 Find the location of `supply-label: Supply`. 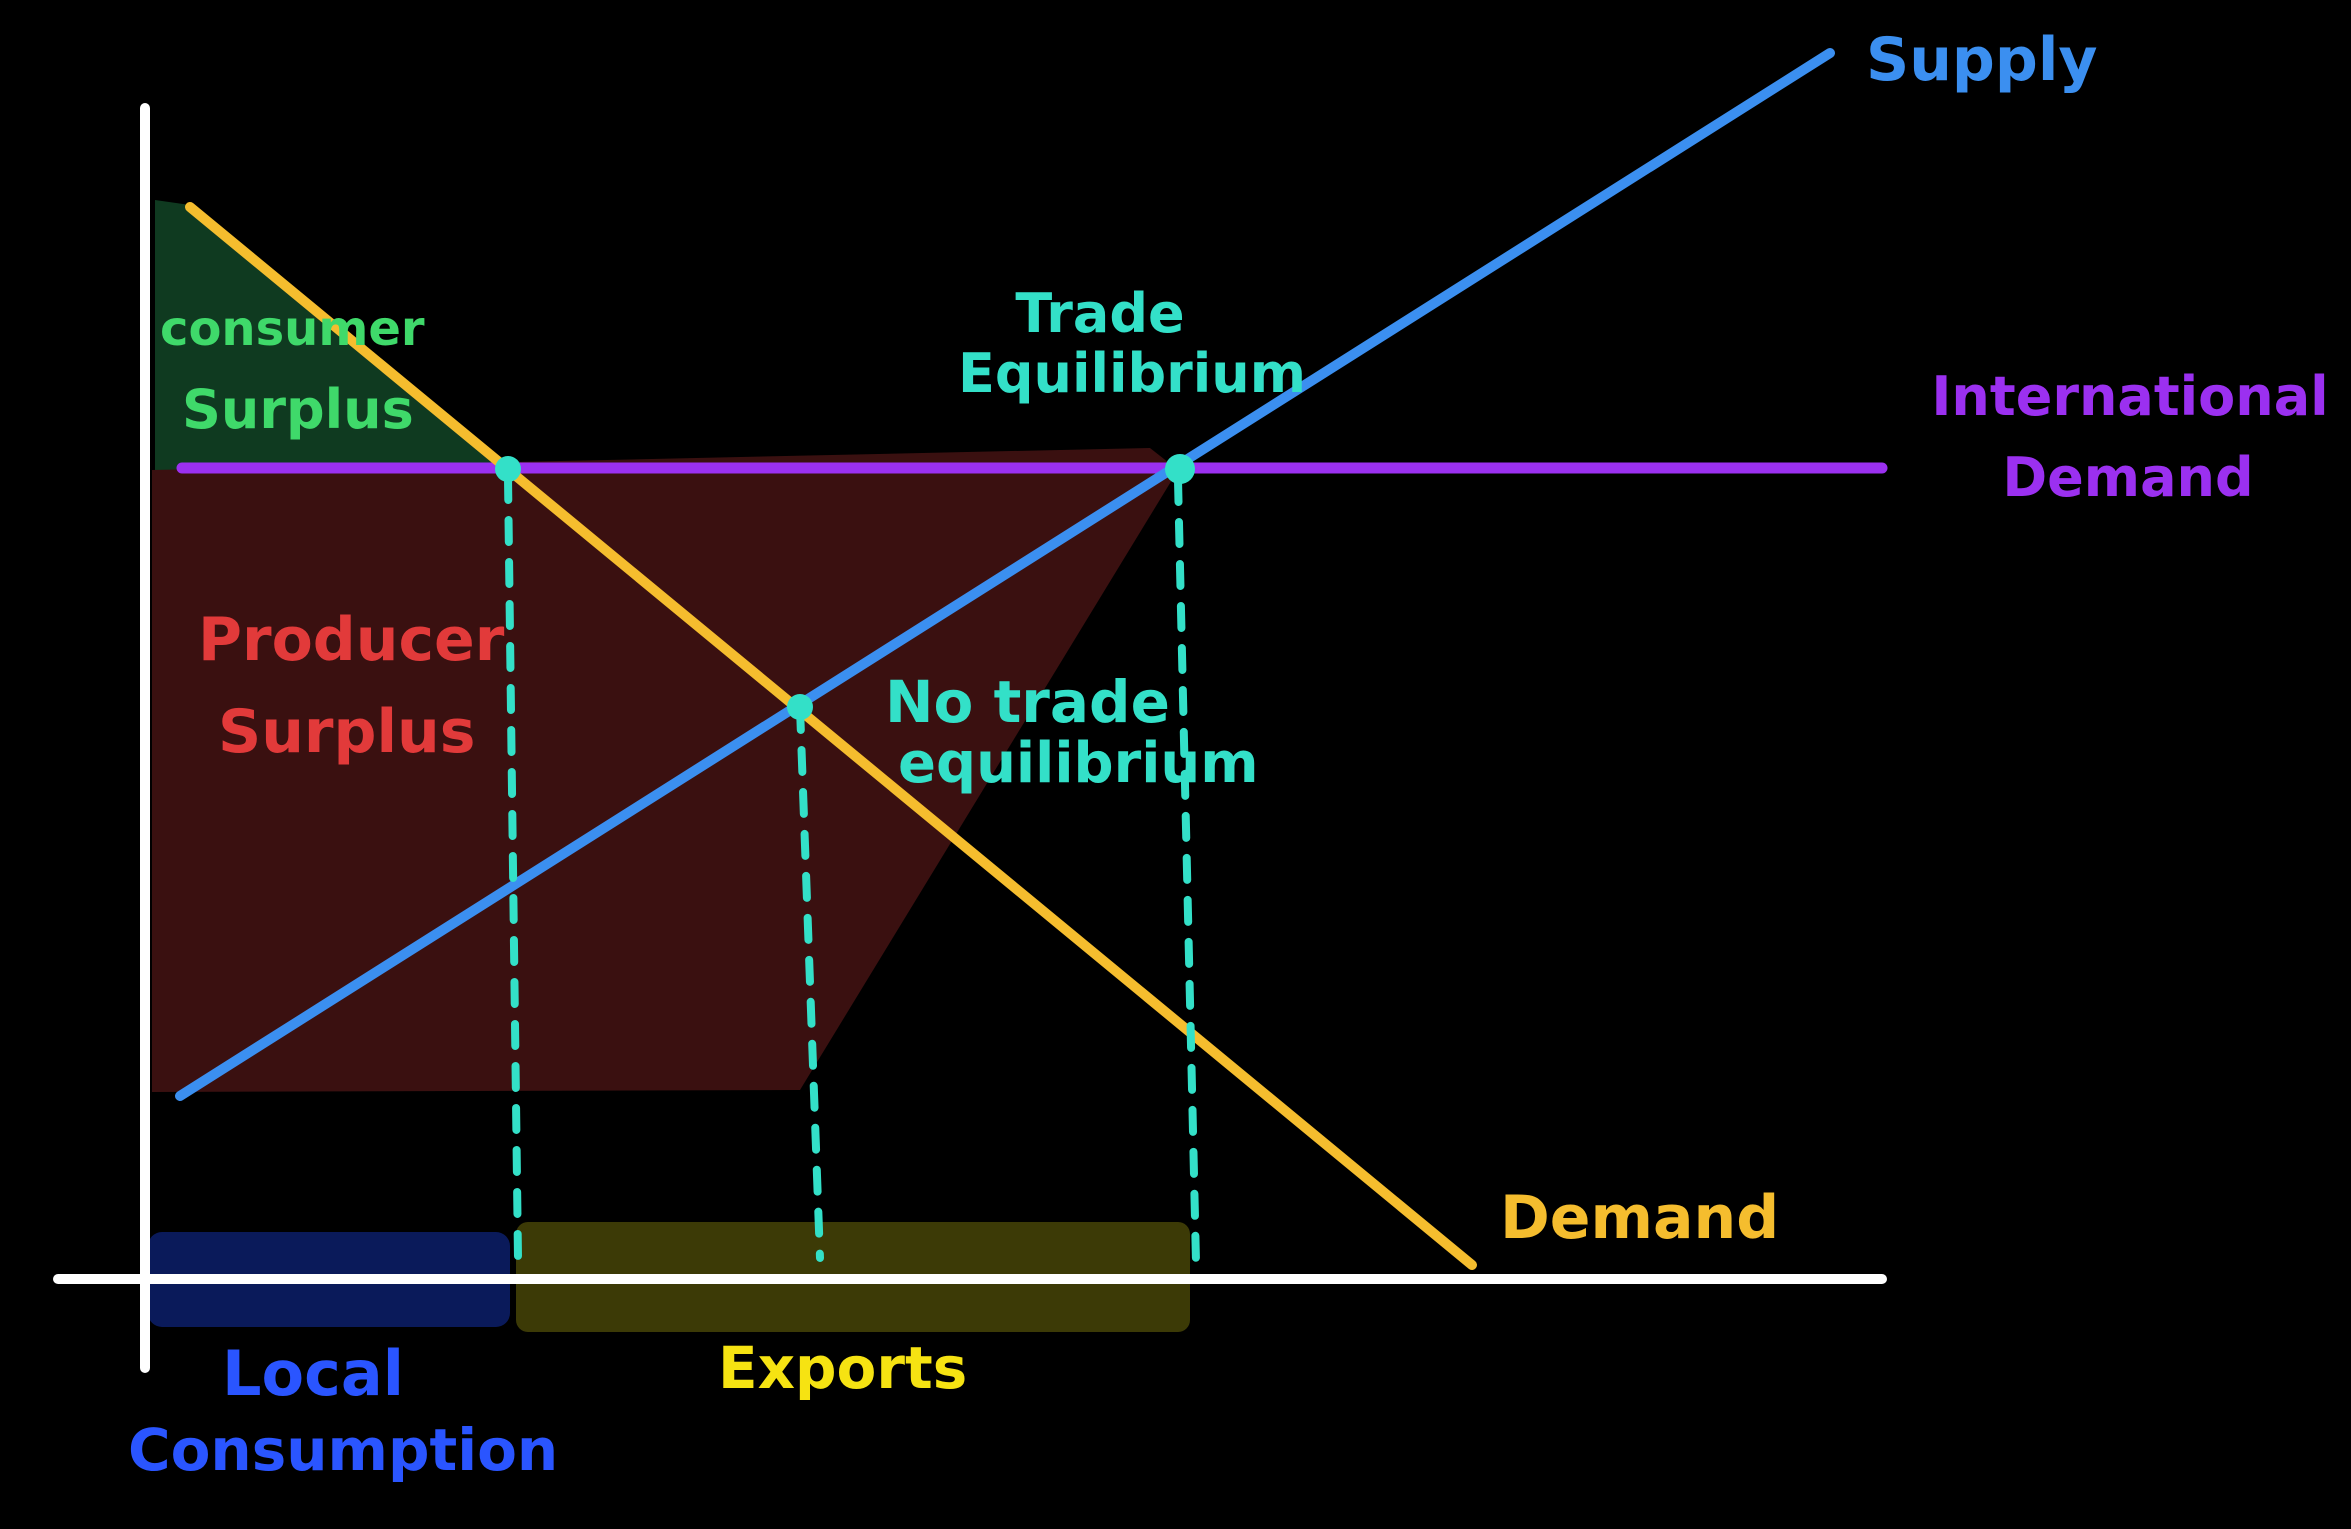

supply-label: Supply is located at coordinates (1982, 60).